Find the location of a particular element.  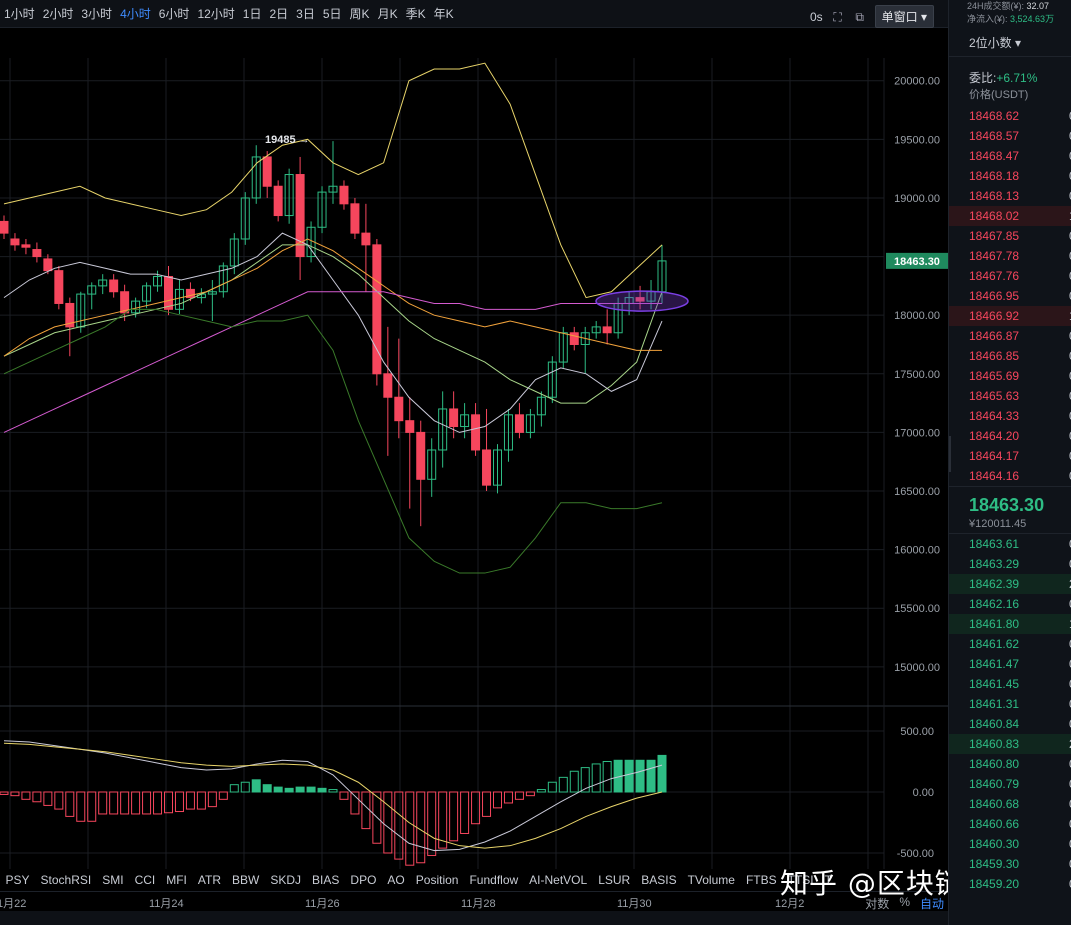

bid-row: 18459.20 0 is located at coordinates (1010, 884).